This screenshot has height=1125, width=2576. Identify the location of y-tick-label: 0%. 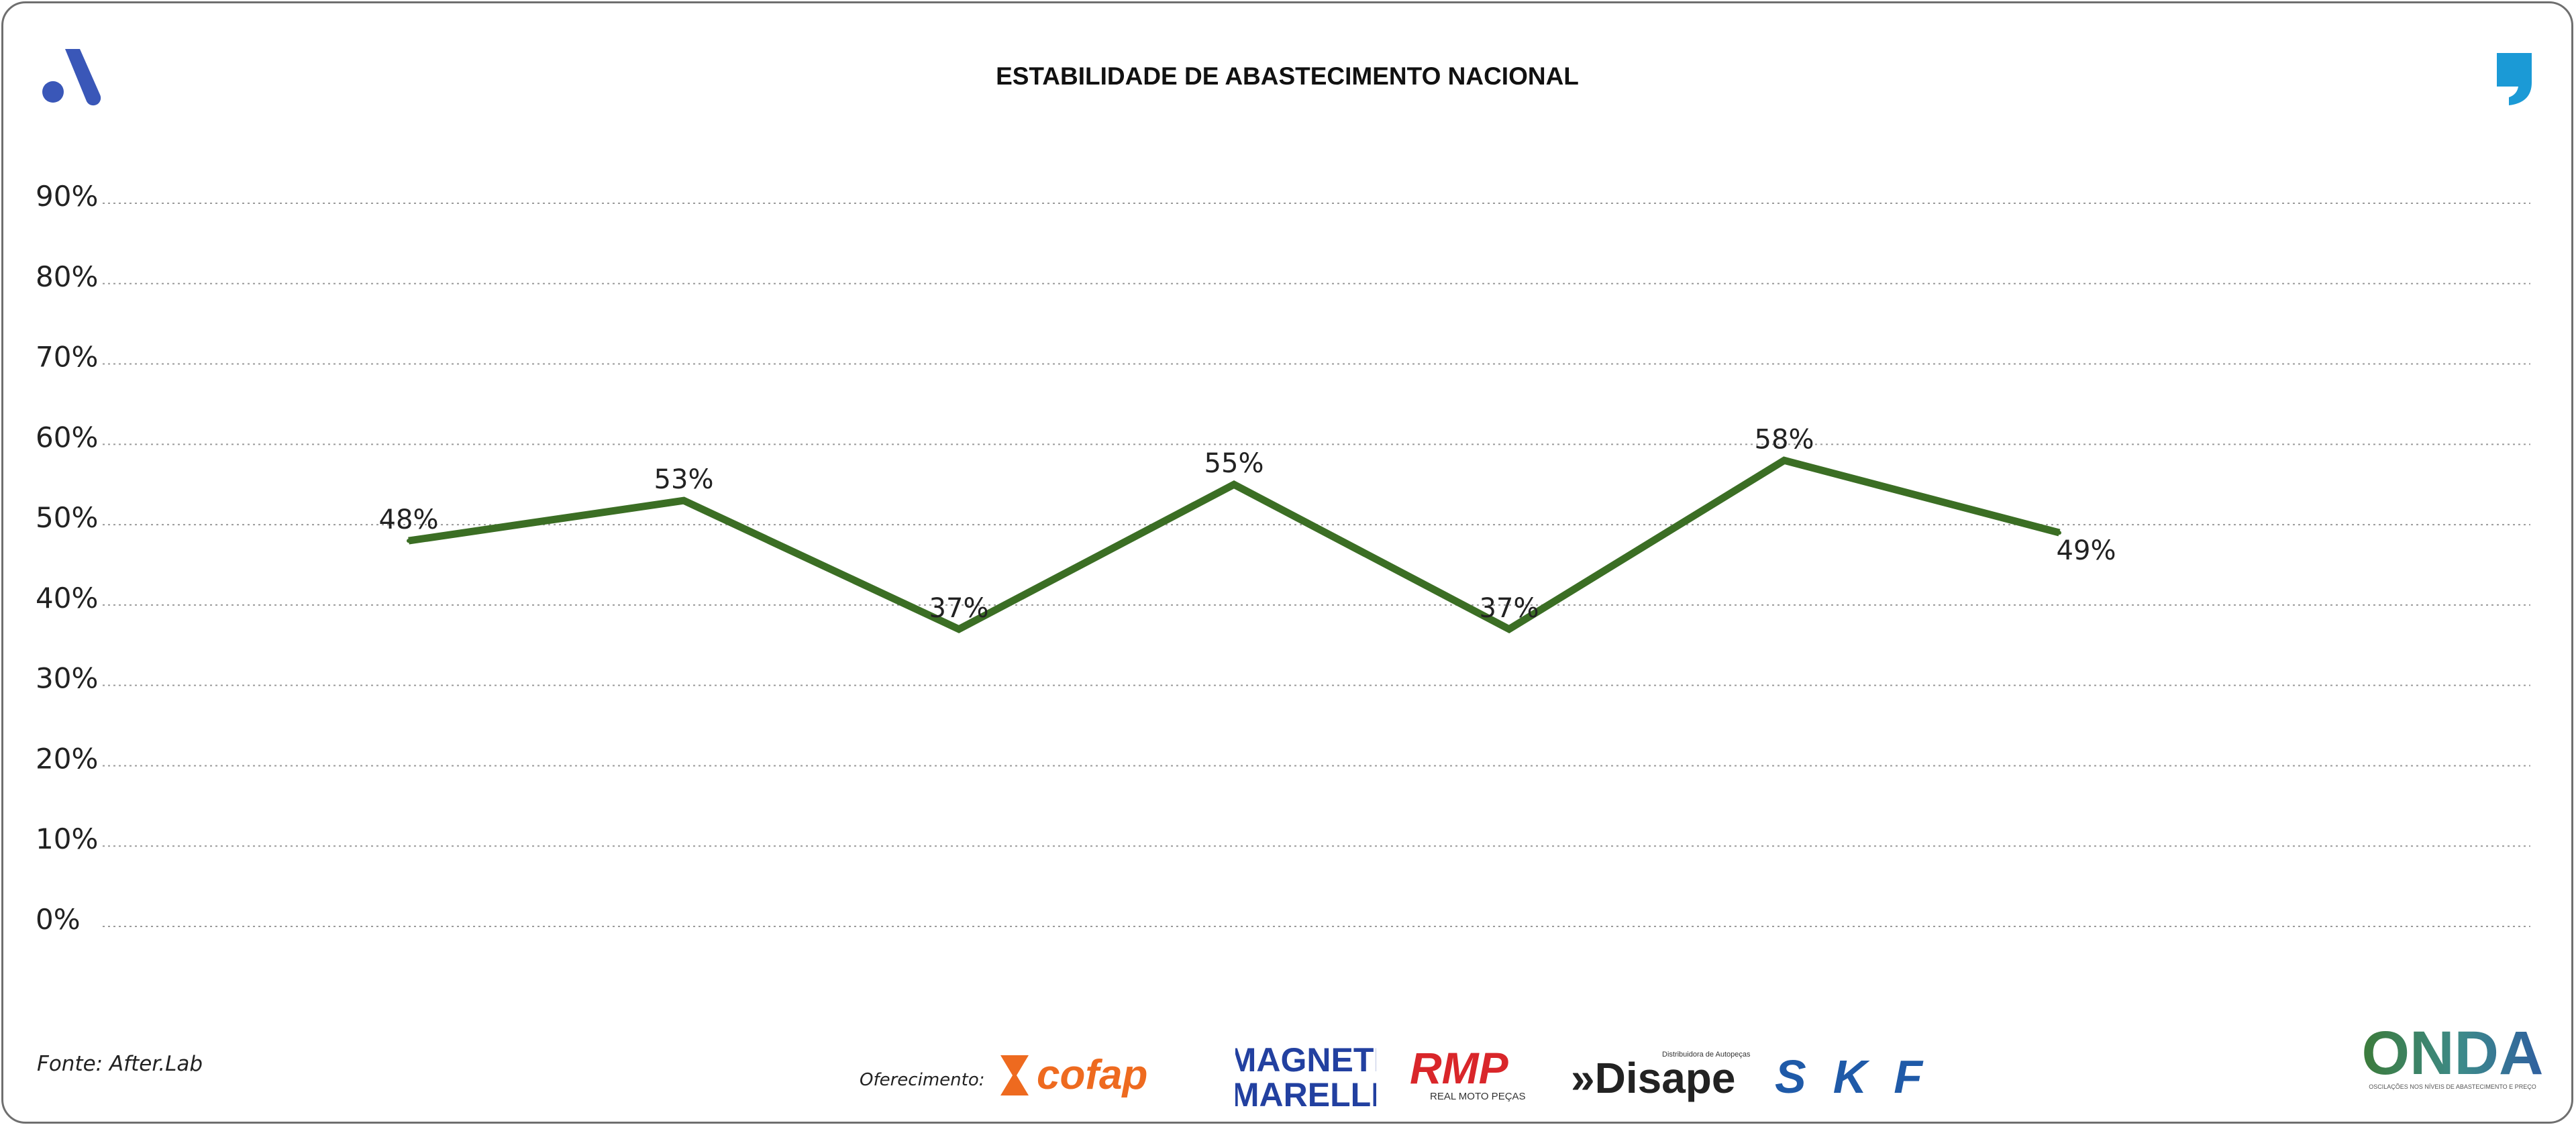
(58, 919).